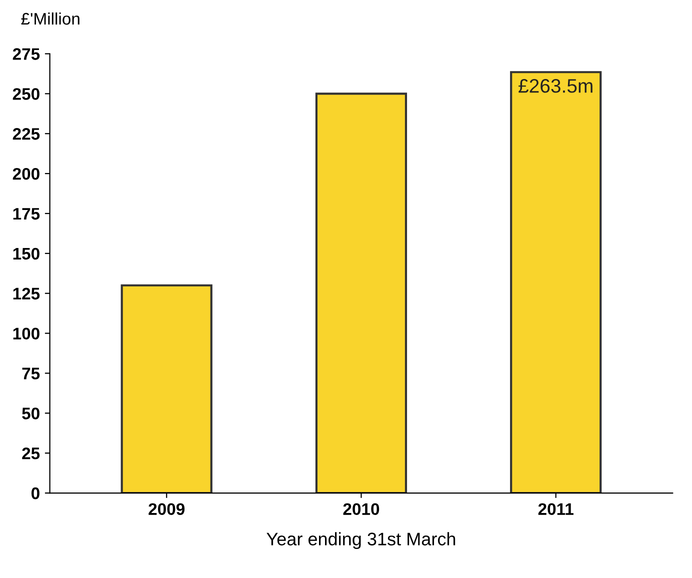  What do you see at coordinates (26, 54) in the screenshot?
I see `y-tick-label: 275` at bounding box center [26, 54].